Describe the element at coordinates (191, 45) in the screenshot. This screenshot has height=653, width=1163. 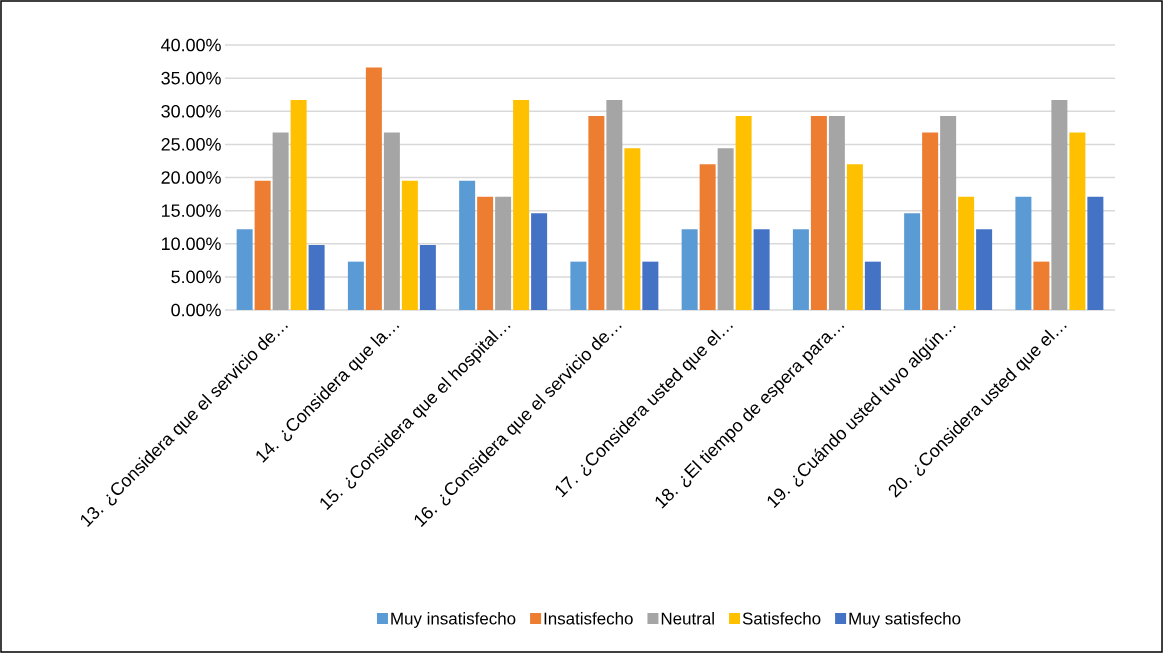
I see `y-tick-label: 40.00%` at that location.